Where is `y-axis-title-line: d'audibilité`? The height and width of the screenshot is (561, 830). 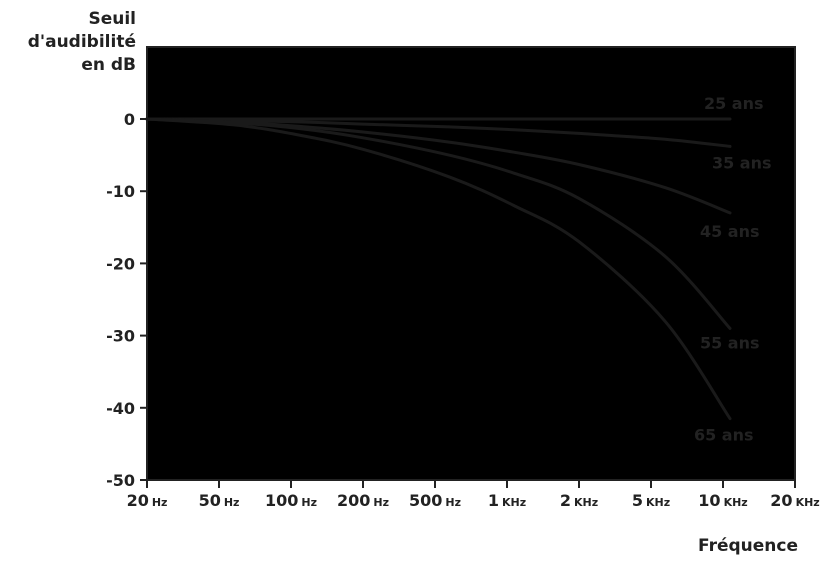 y-axis-title-line: d'audibilité is located at coordinates (81, 42).